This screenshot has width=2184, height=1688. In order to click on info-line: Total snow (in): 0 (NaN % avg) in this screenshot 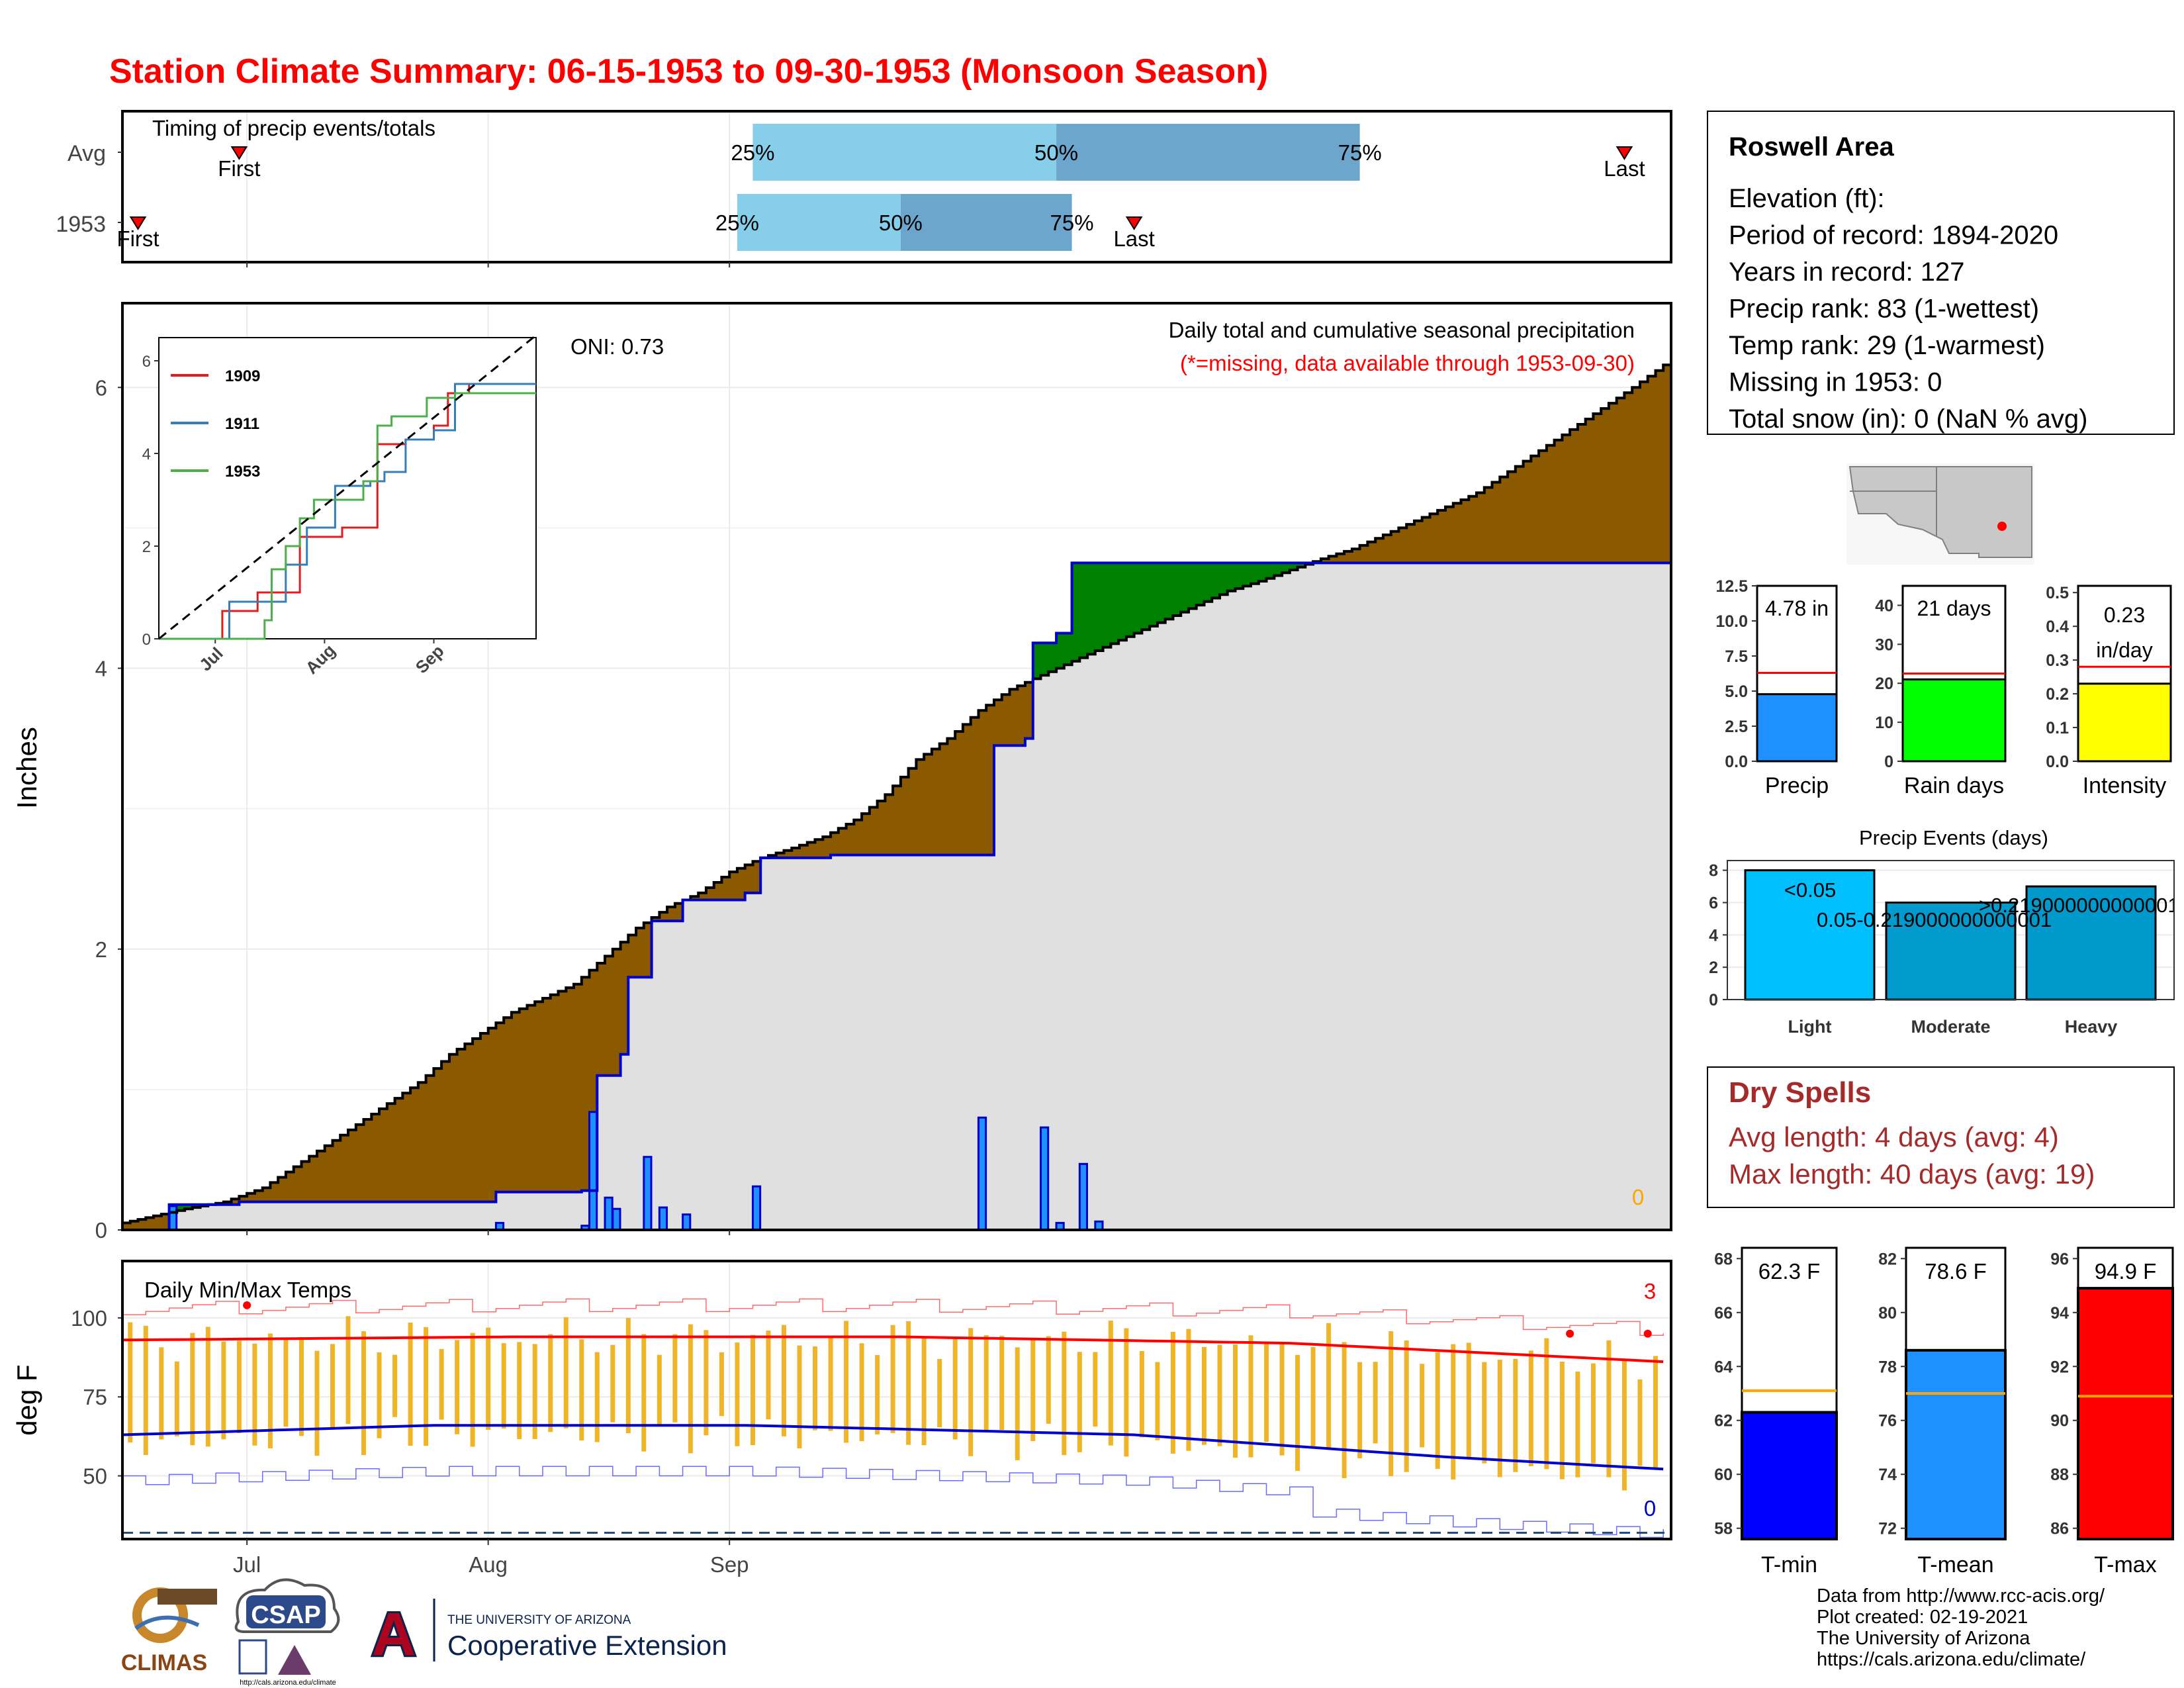, I will do `click(1908, 419)`.